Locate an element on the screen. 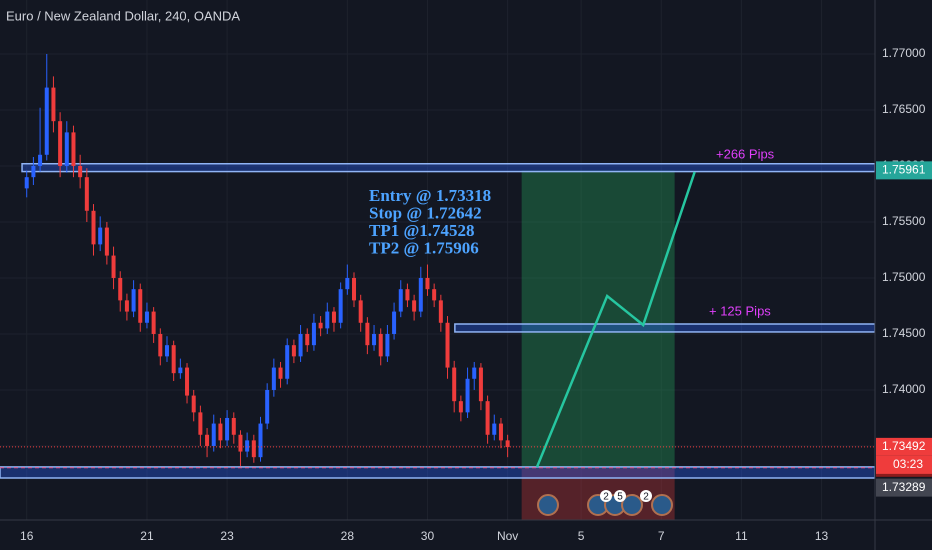 This screenshot has height=550, width=932. chart-title: Euro / New Zealand Dollar, 240, OANDA is located at coordinates (123, 15).